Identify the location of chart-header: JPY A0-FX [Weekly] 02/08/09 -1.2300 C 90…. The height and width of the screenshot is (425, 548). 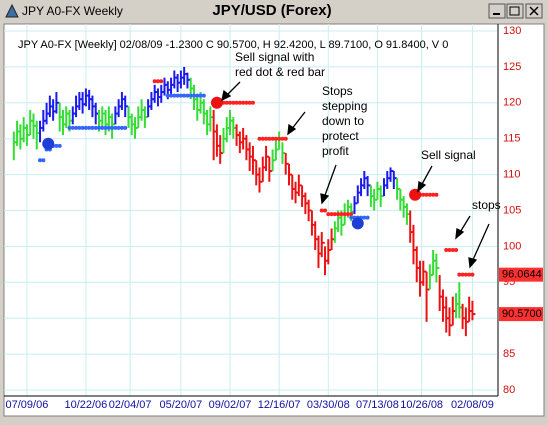
(233, 45).